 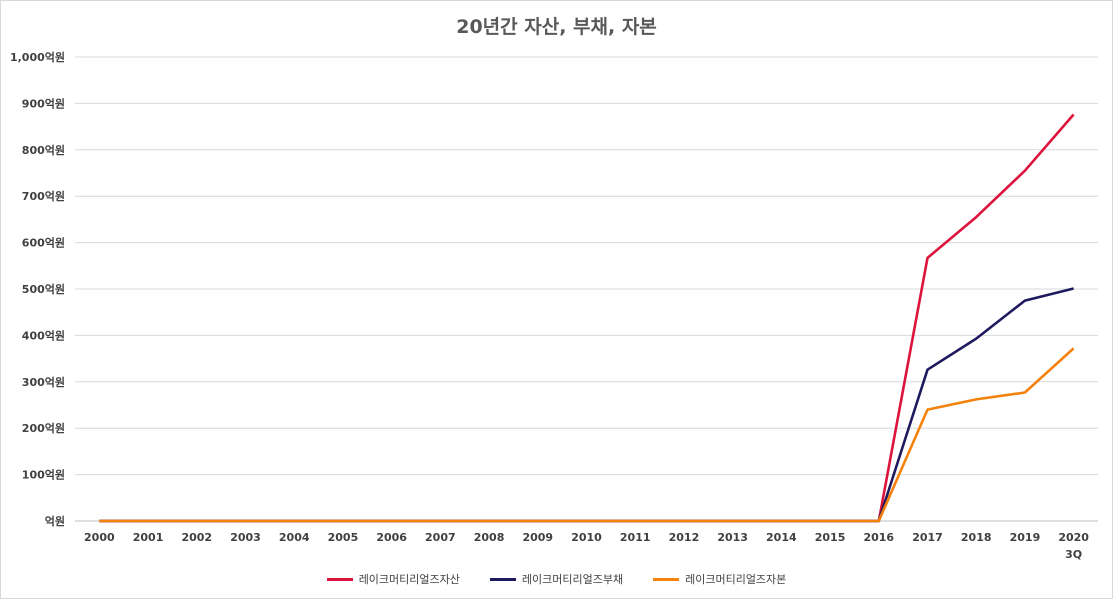 I want to click on x-tick-label: 2007, so click(x=440, y=537).